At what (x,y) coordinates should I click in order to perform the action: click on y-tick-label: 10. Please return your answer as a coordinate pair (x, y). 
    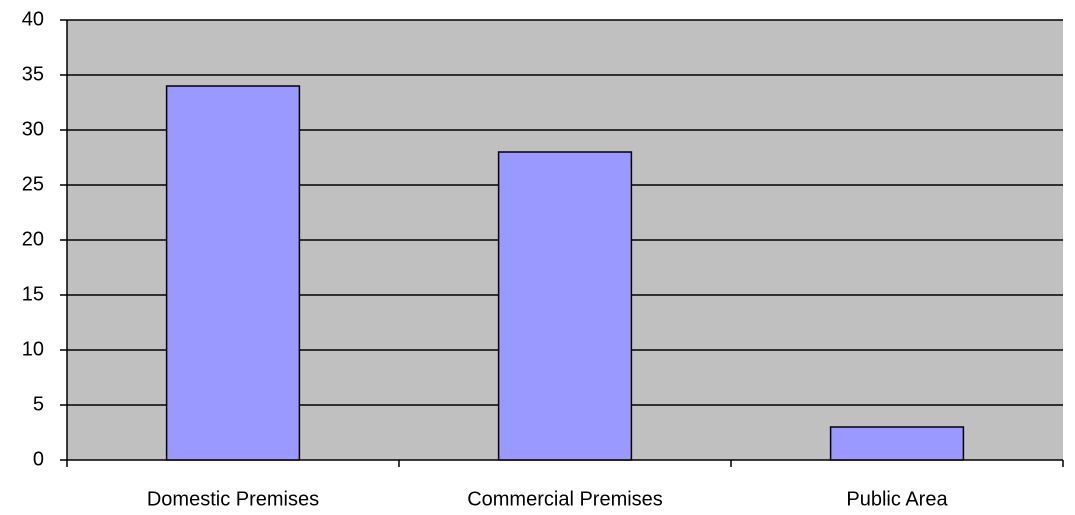
    Looking at the image, I should click on (33, 349).